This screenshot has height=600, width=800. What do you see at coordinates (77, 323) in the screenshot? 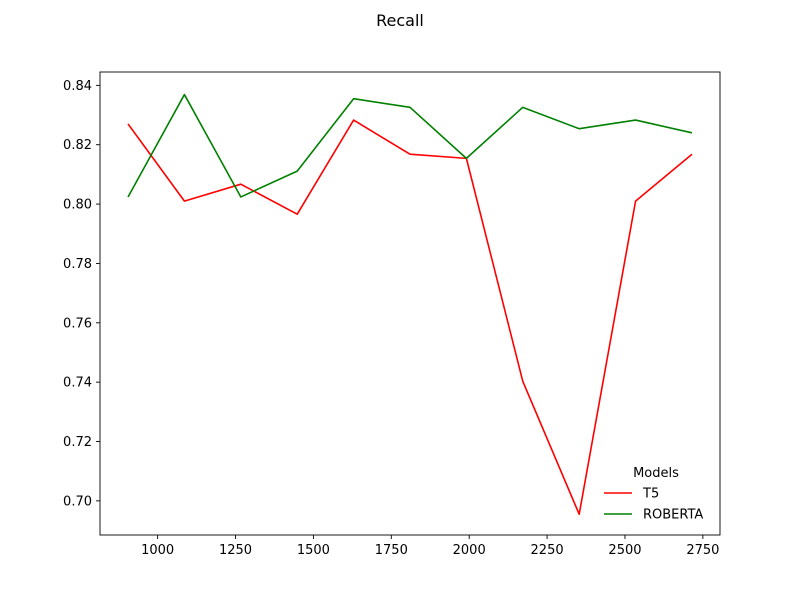
I see `y-tick-label: 0.76` at bounding box center [77, 323].